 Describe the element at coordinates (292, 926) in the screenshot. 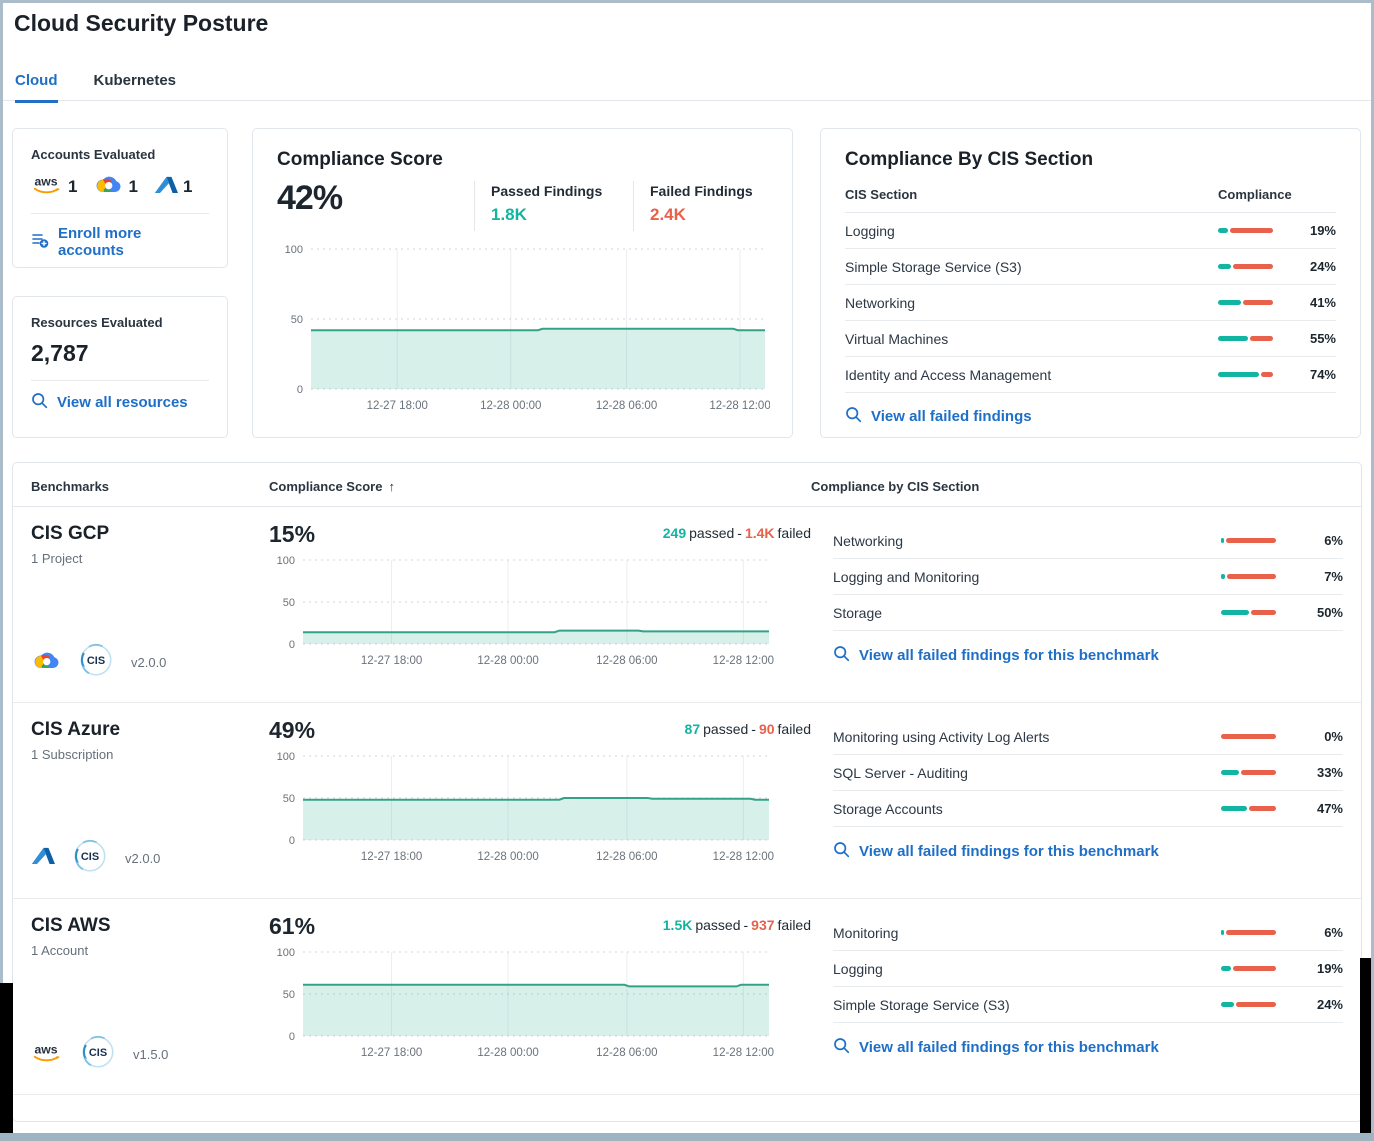

I see `benchmark-score: 61%` at that location.